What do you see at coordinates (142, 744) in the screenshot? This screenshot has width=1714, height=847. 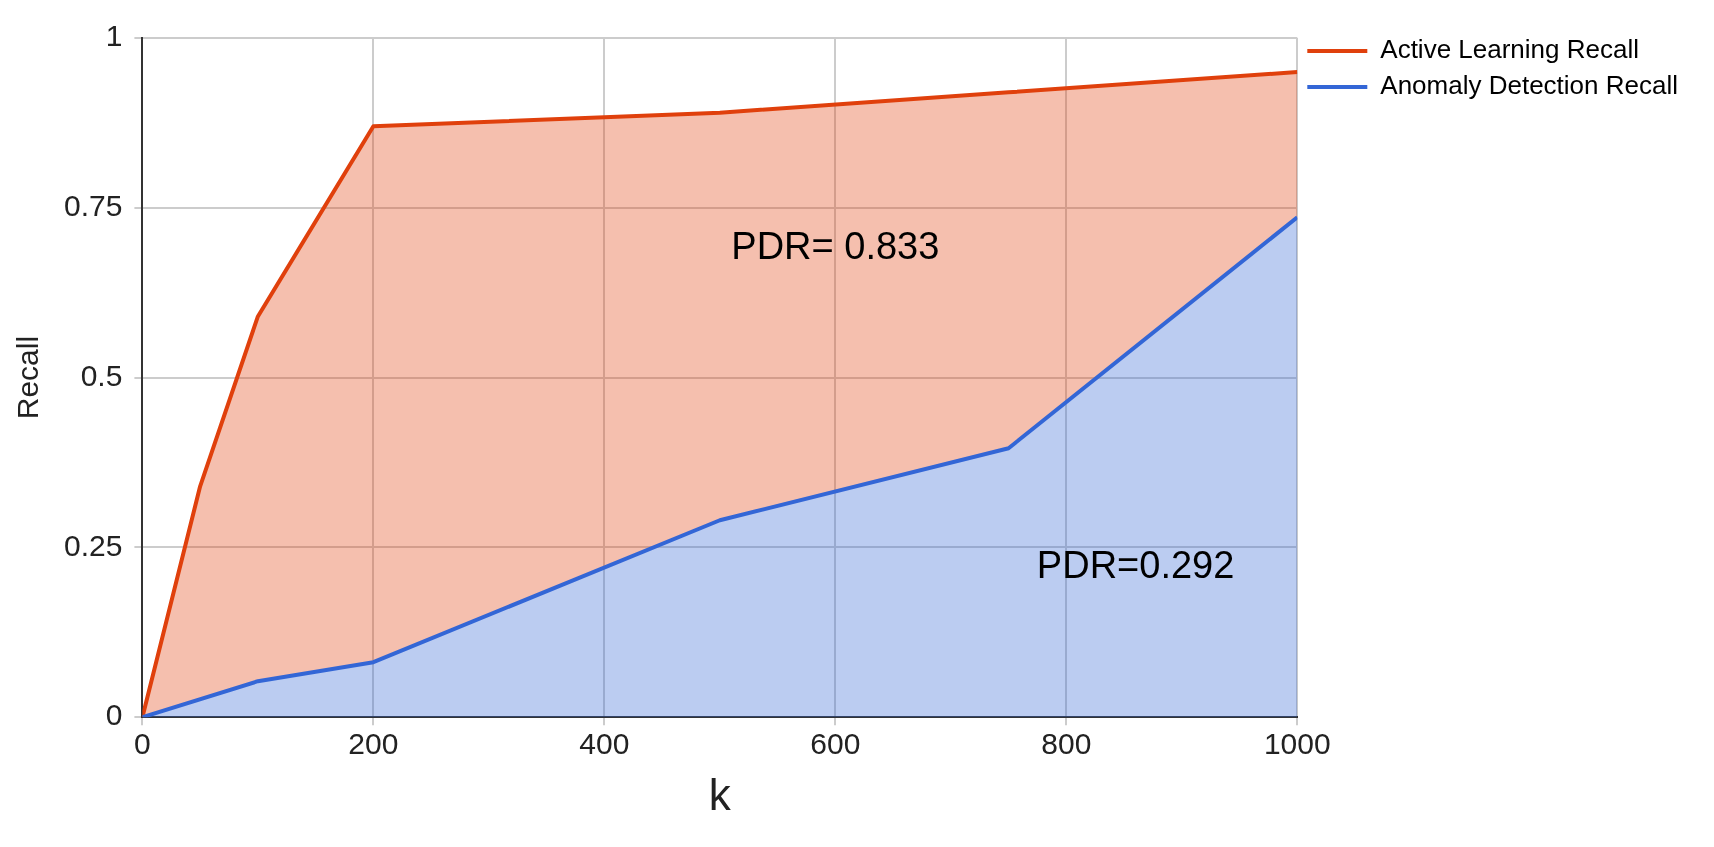 I see `x-tick-label: 0` at bounding box center [142, 744].